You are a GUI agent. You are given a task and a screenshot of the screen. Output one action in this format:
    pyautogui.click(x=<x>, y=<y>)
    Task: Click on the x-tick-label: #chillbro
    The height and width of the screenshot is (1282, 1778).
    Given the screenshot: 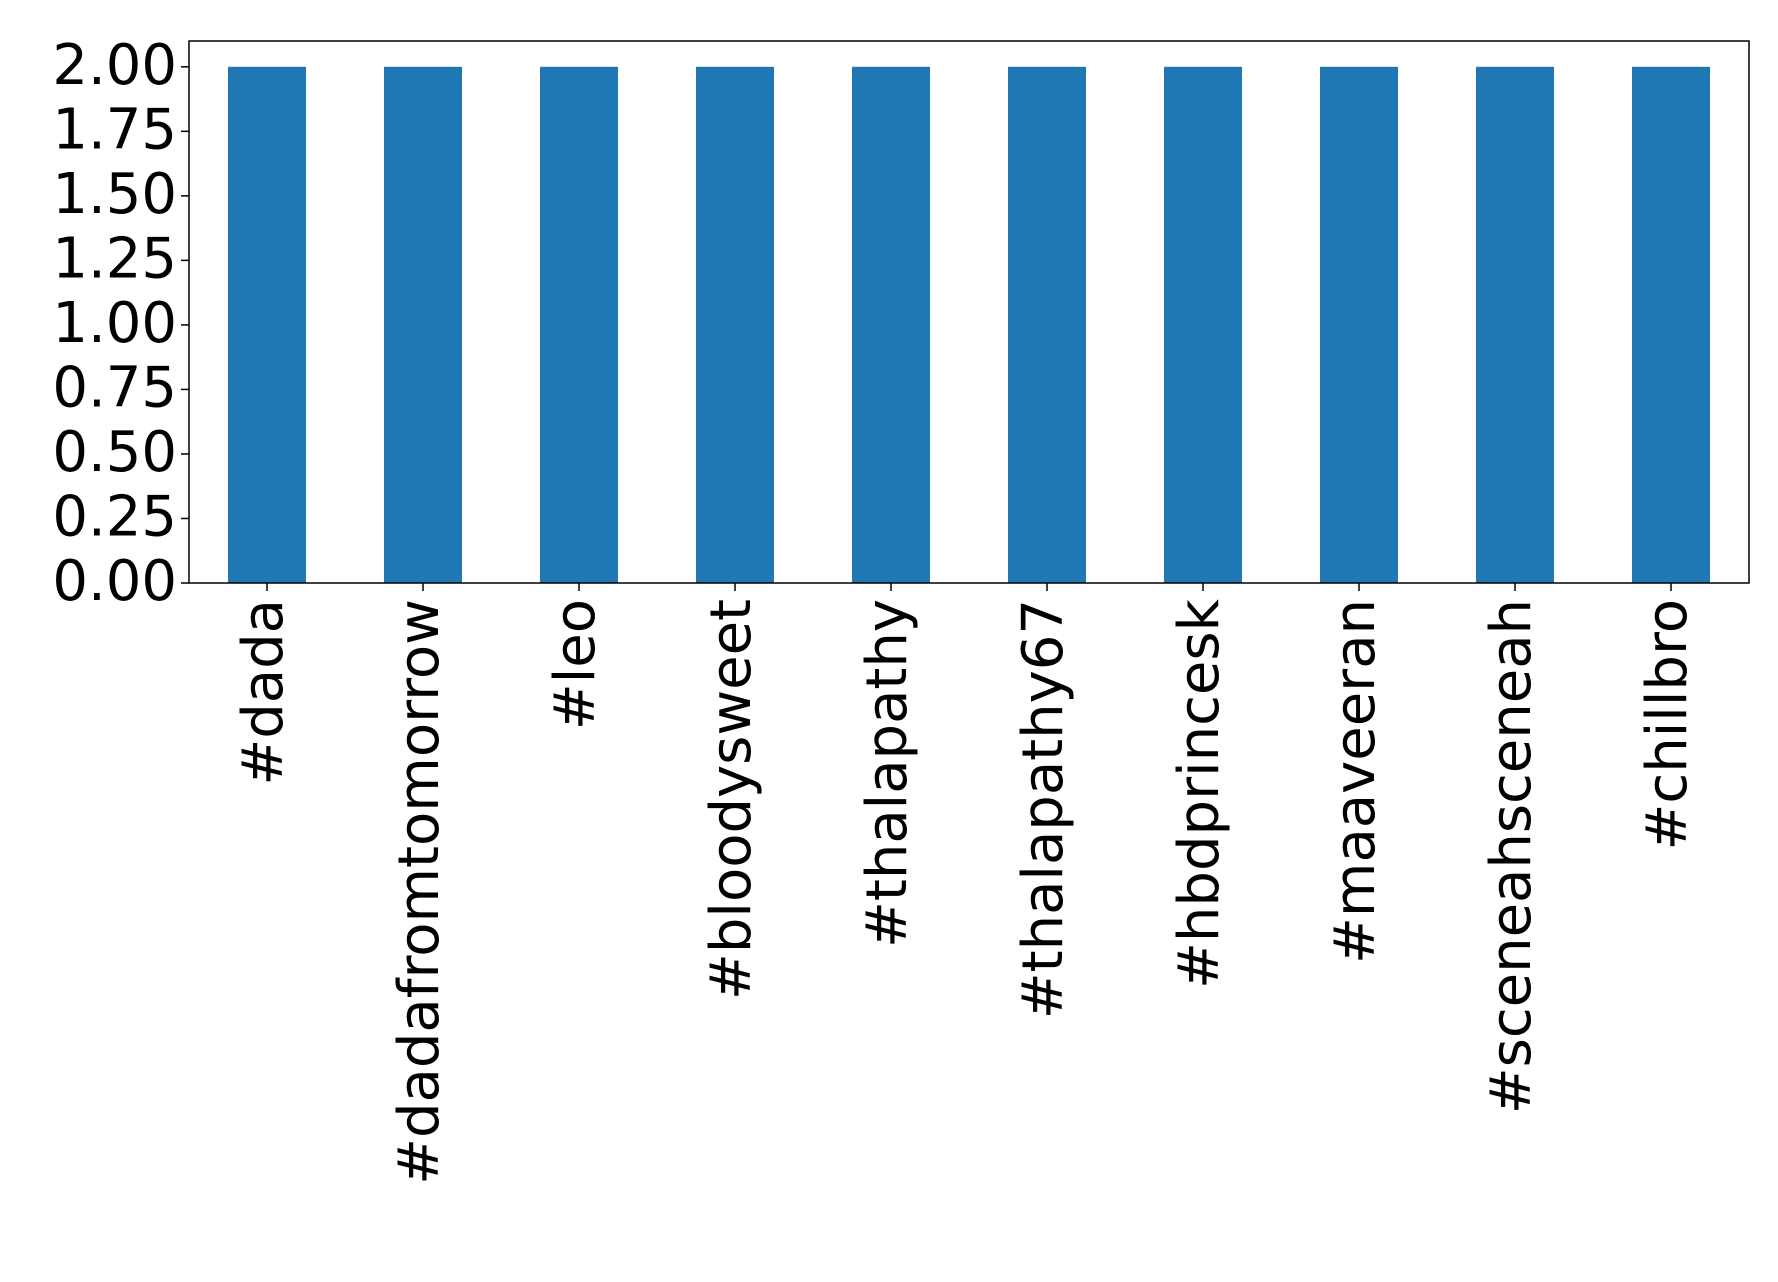 What is the action you would take?
    pyautogui.click(x=1667, y=724)
    